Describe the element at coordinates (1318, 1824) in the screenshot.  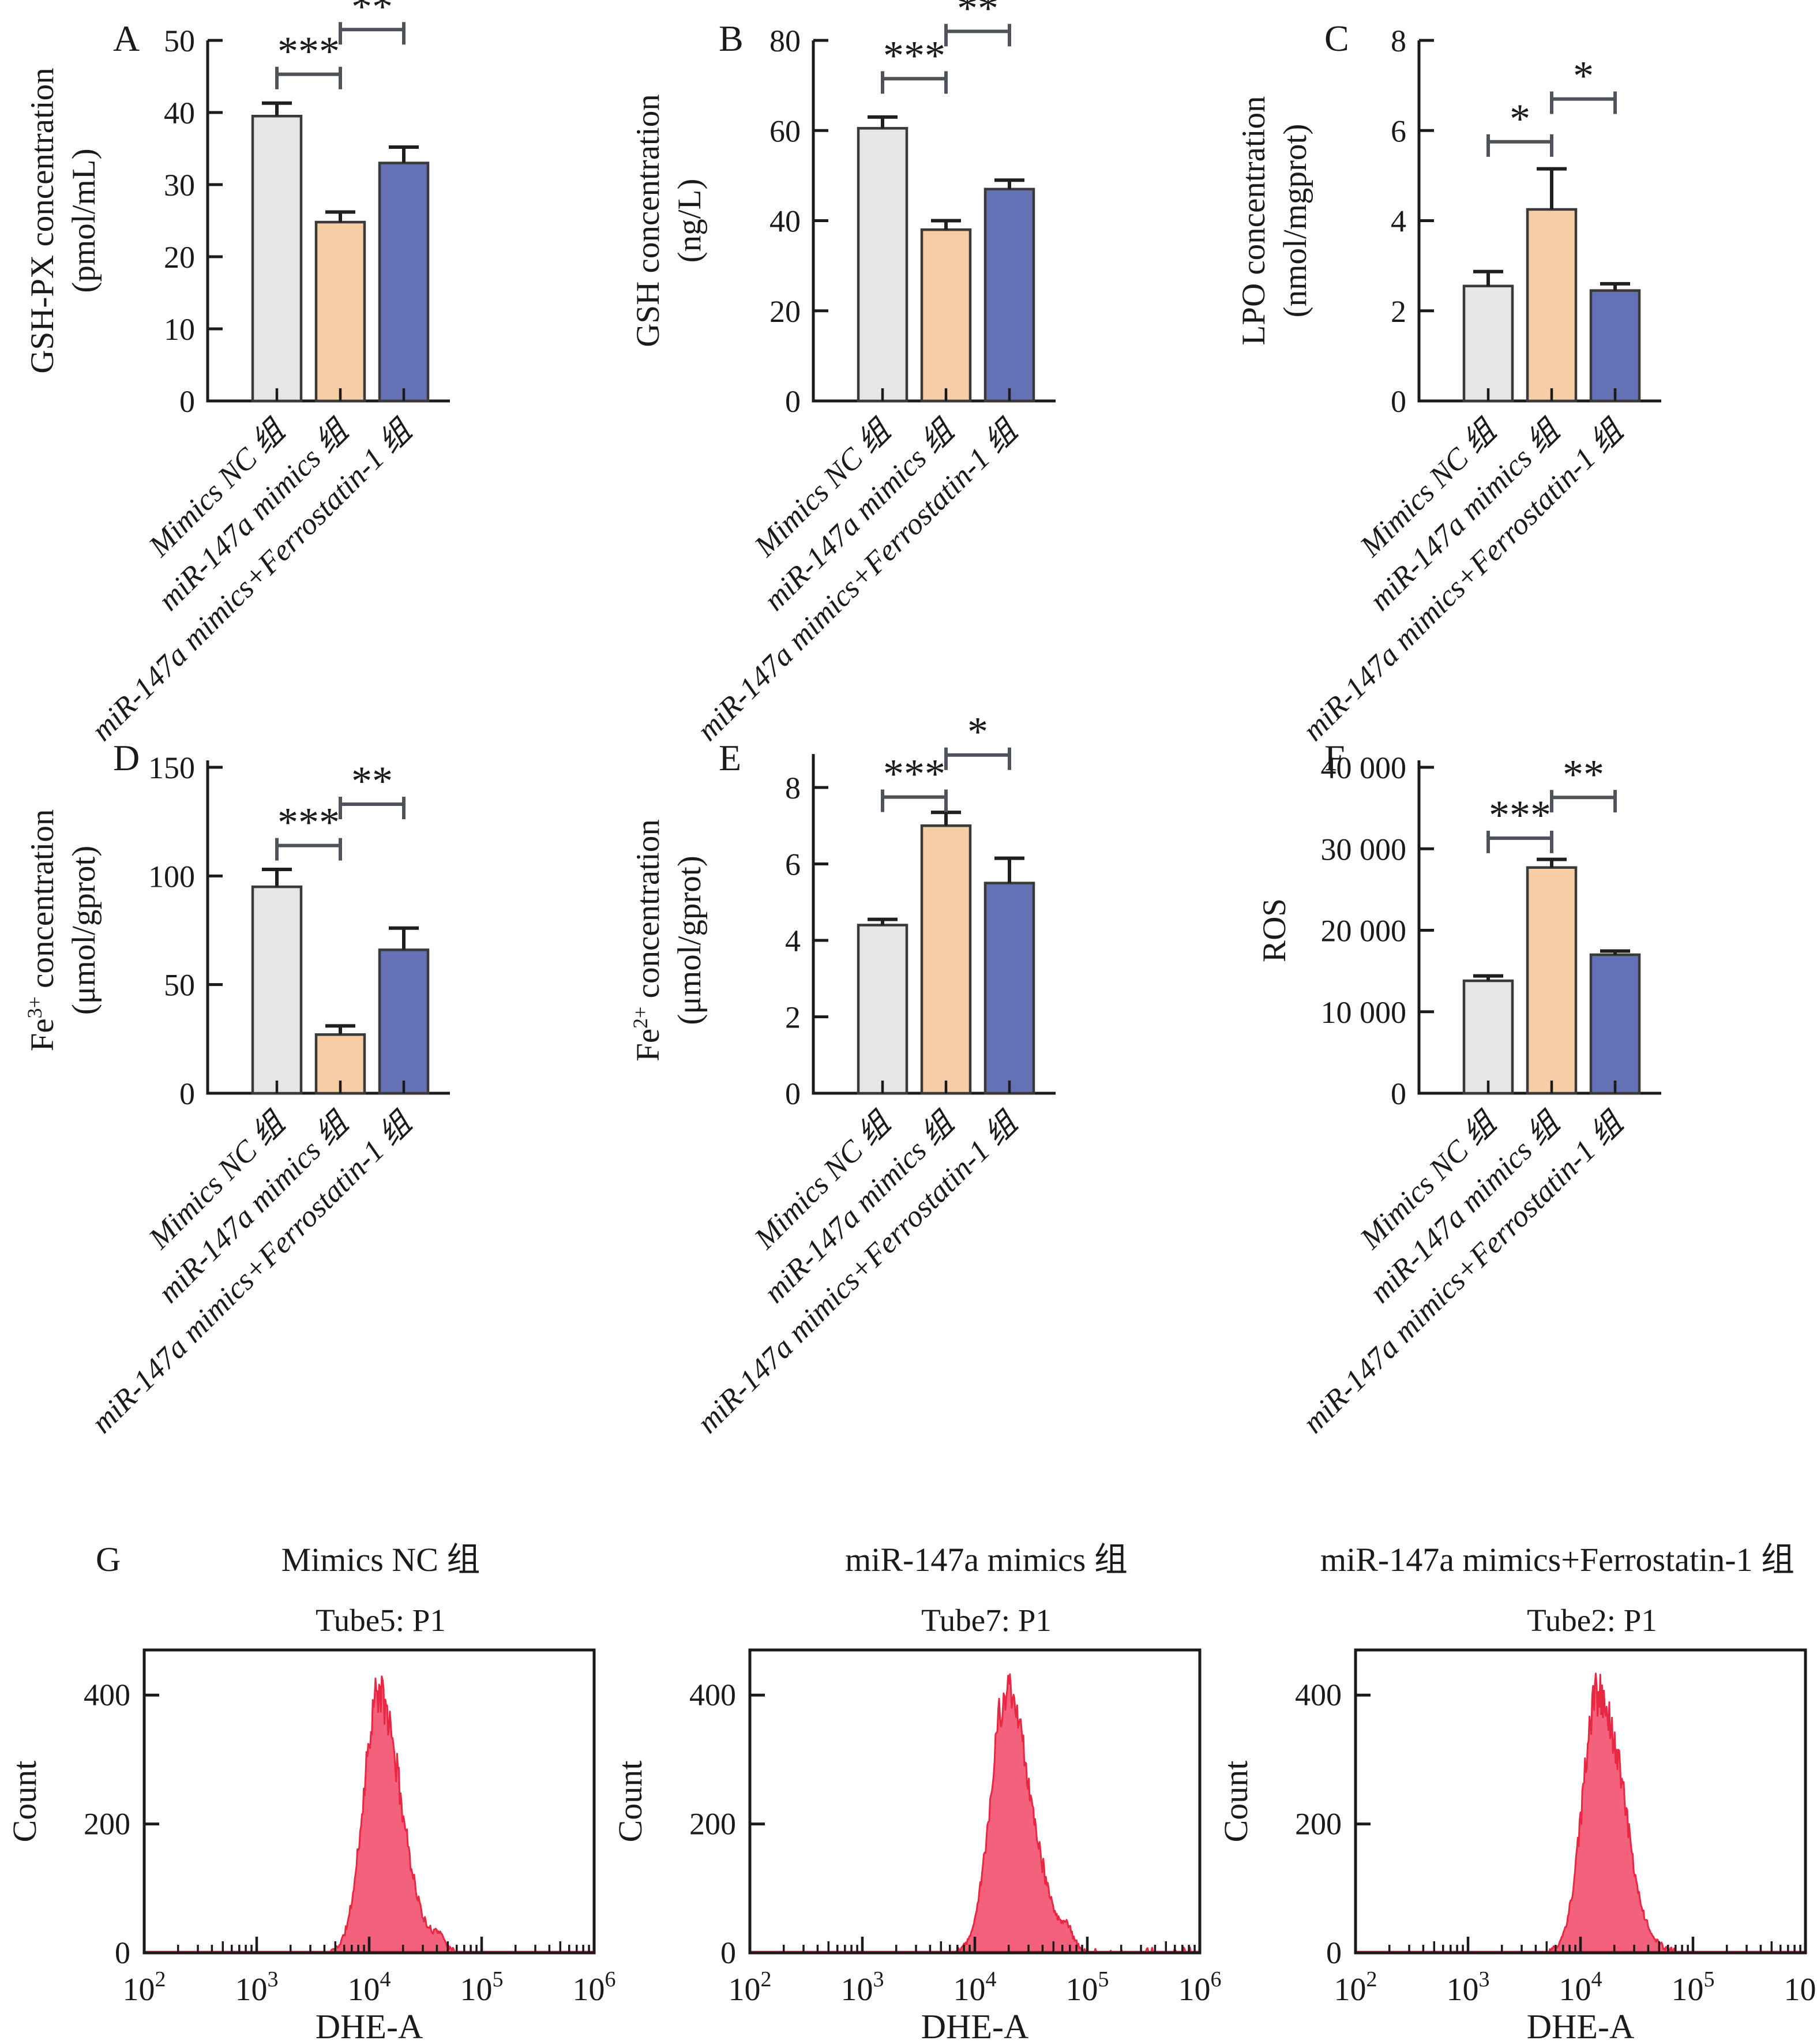
I see `y-tick-label: 200` at that location.